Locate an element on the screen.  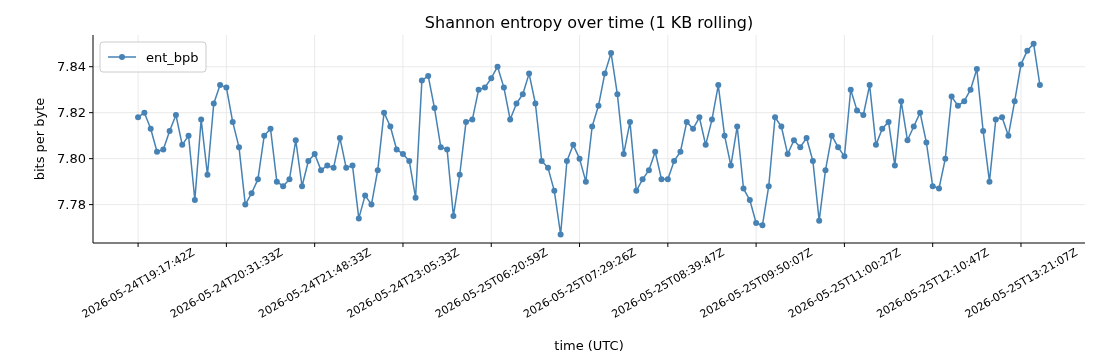
y-axis-title: bits per byte is located at coordinates (39, 139).